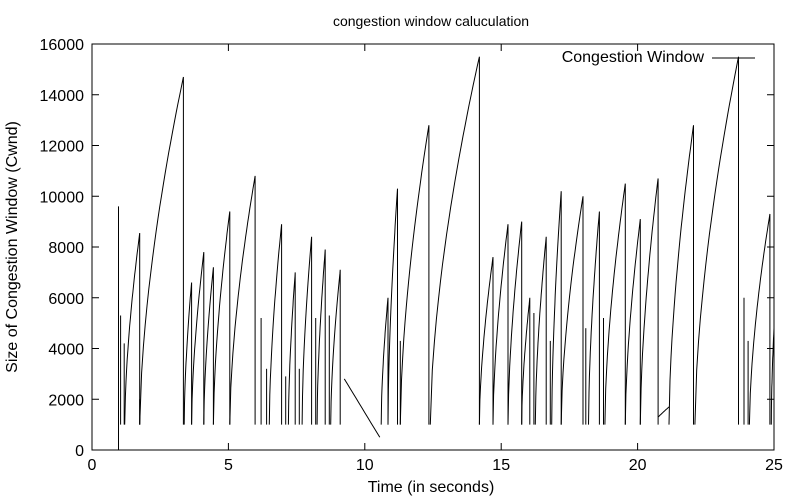 The width and height of the screenshot is (800, 500). Describe the element at coordinates (365, 465) in the screenshot. I see `x-tick-label: 10` at that location.